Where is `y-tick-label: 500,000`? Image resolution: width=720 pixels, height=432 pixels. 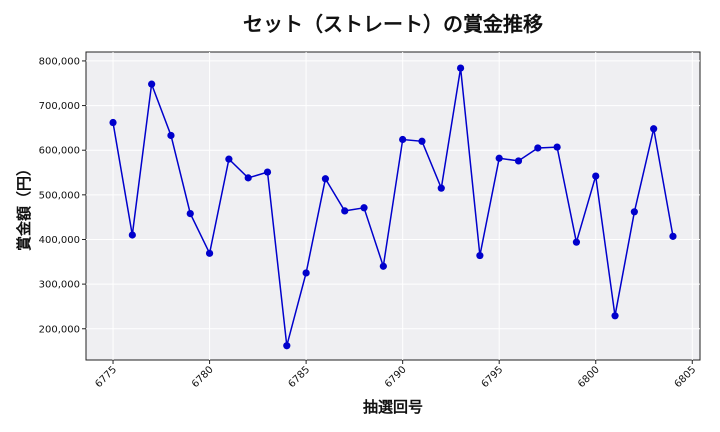
y-tick-label: 500,000 is located at coordinates (59, 195).